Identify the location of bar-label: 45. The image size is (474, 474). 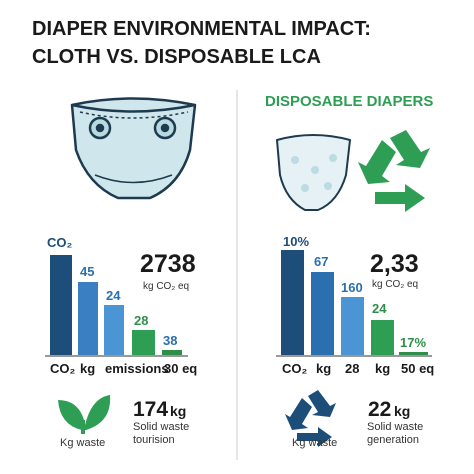
(87, 271).